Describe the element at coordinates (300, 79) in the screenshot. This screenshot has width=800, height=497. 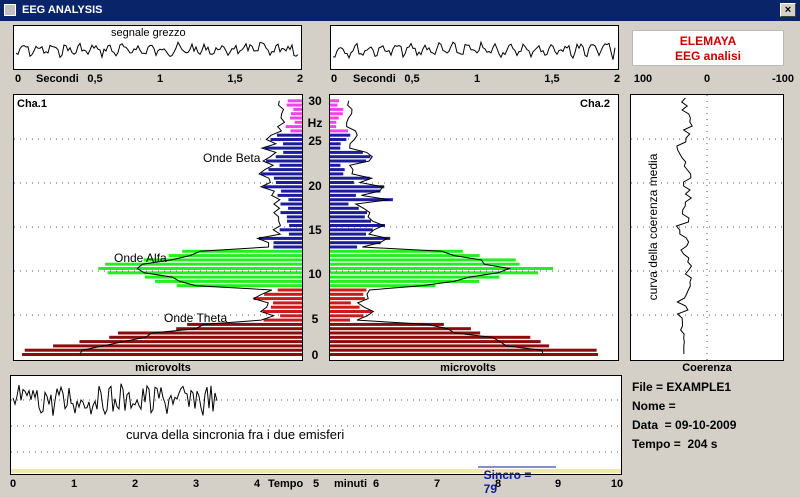
I see `raw-tick-left-2: 2` at that location.